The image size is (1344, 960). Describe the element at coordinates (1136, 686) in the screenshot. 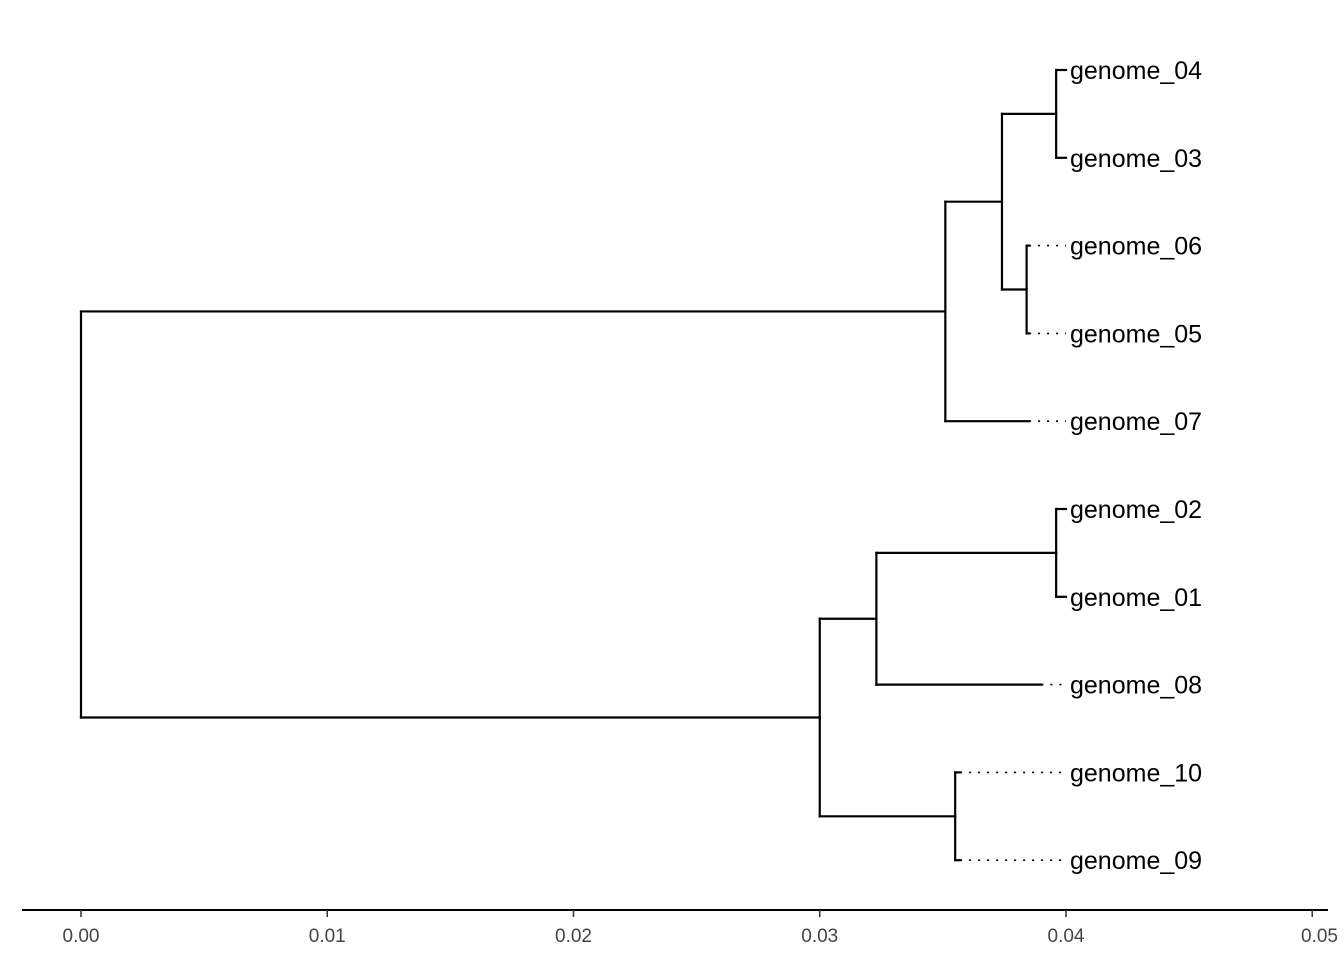

I see `tip-label-g08: genome_08` at that location.